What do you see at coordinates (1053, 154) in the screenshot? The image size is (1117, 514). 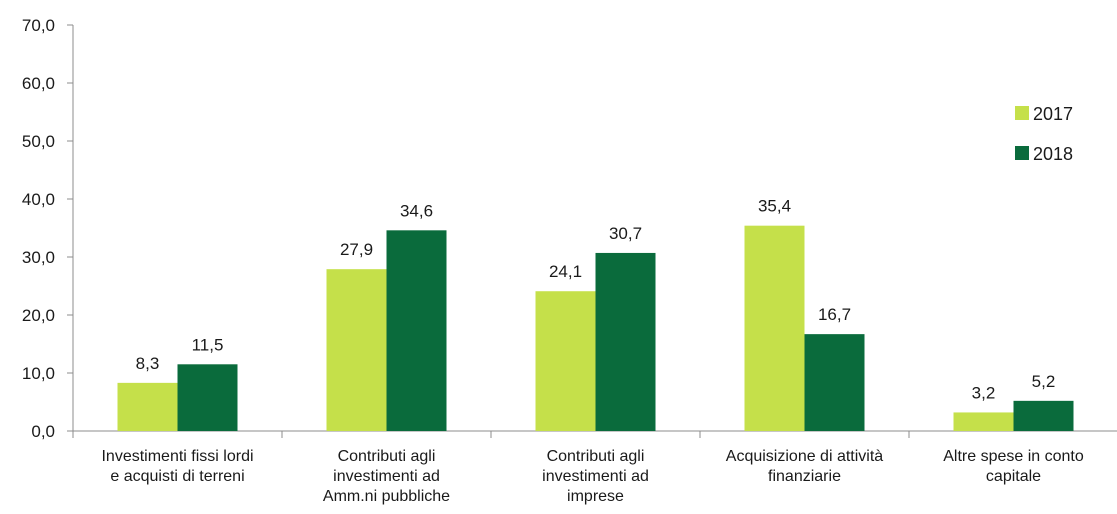 I see `legend-label-2018: 2018` at bounding box center [1053, 154].